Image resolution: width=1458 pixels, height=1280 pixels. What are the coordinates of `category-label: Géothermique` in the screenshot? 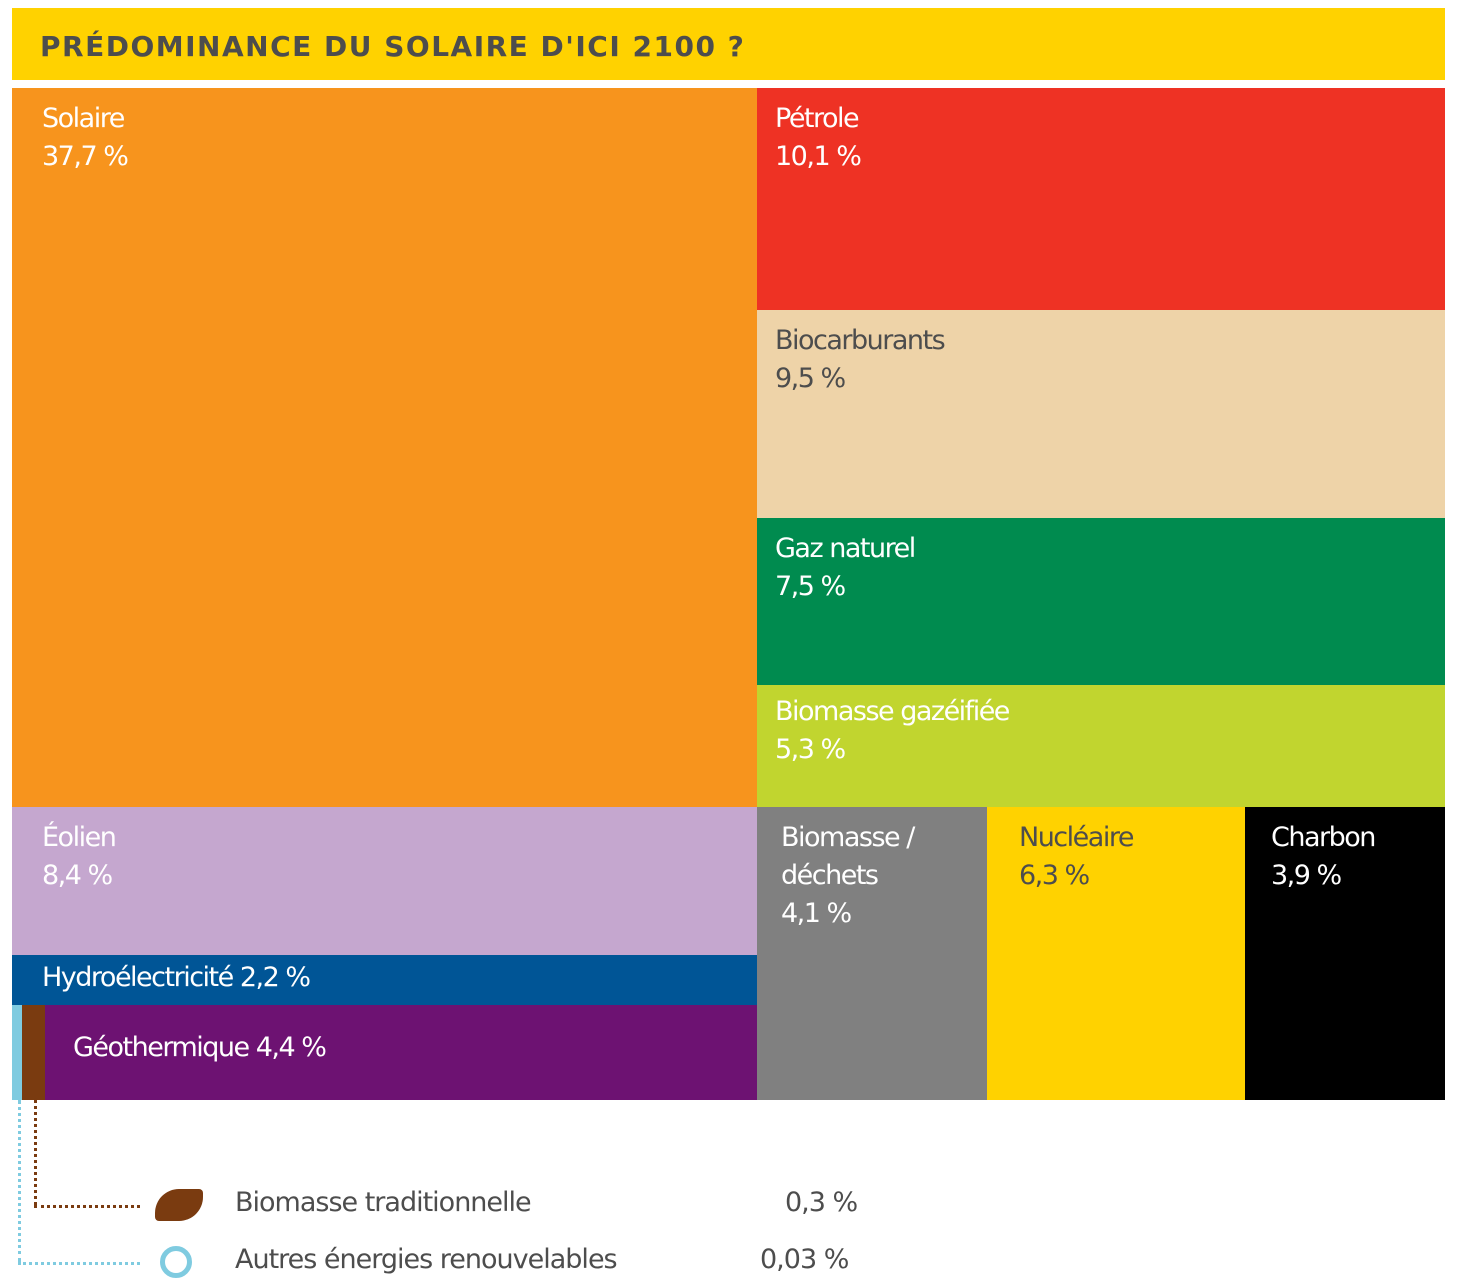 It's located at (161, 1047).